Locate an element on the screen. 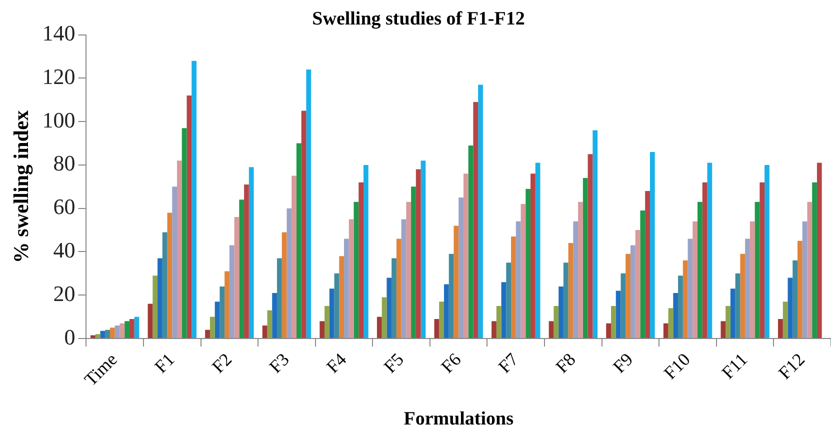 This screenshot has width=831, height=439. x-tick-label: F11 is located at coordinates (735, 366).